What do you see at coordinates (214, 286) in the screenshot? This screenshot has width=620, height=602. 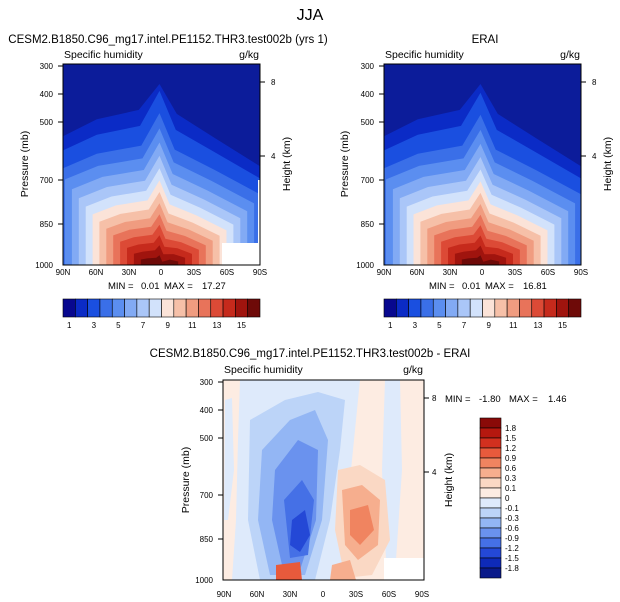 I see `max-value: 17.27` at bounding box center [214, 286].